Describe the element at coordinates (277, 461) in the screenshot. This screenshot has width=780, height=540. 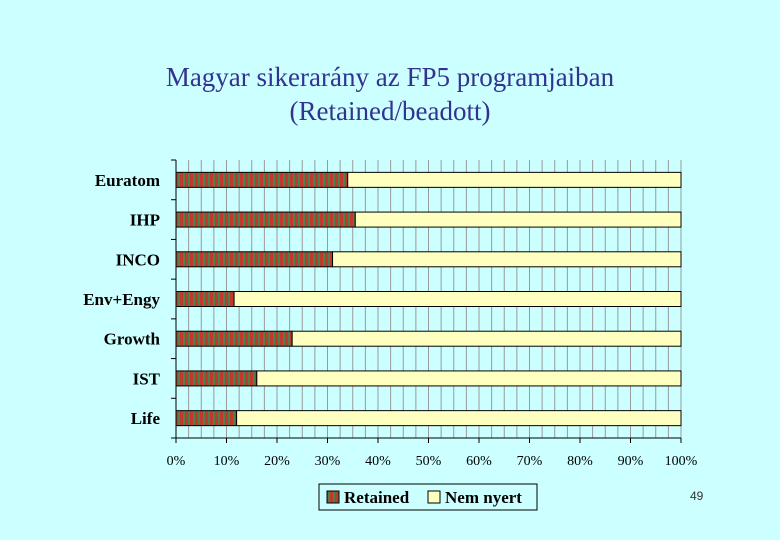
I see `x-tick-label: 20%` at that location.